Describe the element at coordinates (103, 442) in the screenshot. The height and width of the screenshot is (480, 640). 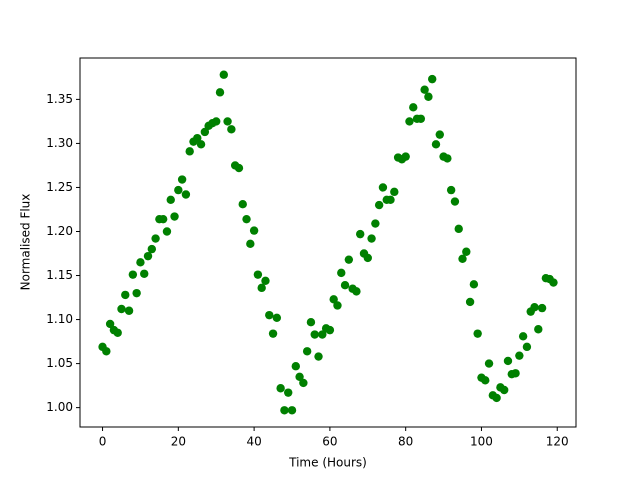
I see `x-tick-label: 0` at that location.